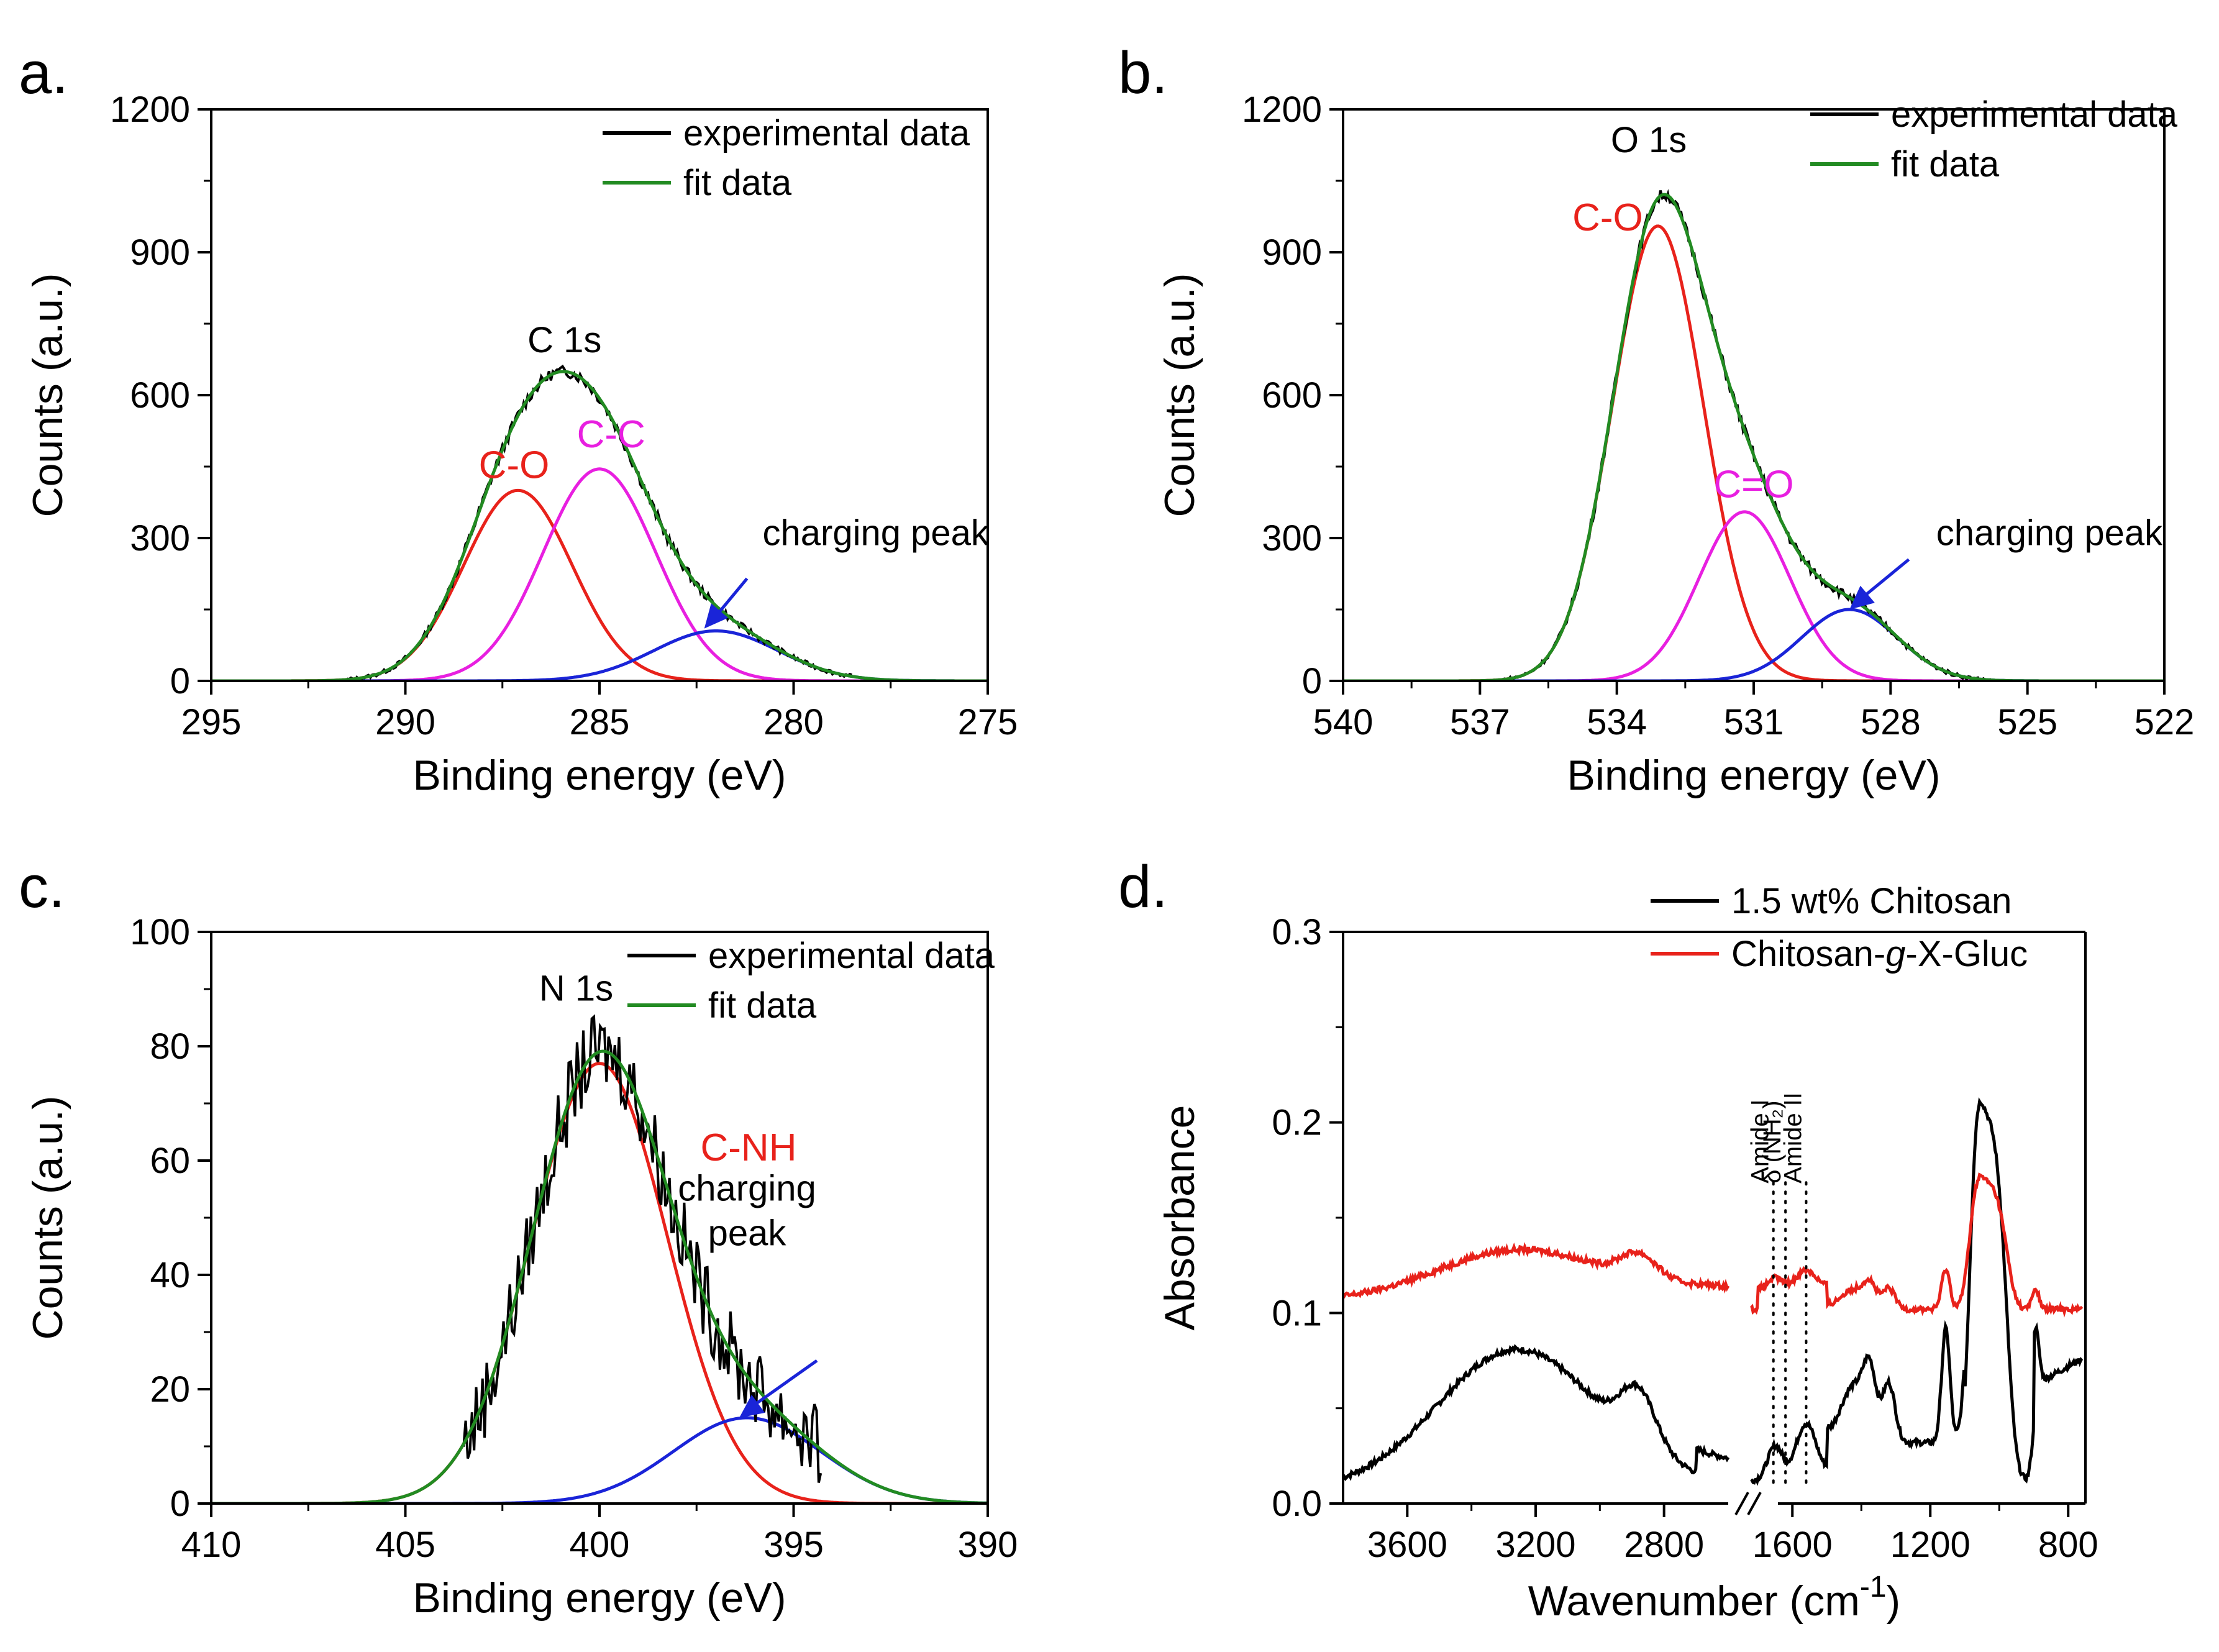 The height and width of the screenshot is (1652, 2219). I want to click on peak-title: O 1s, so click(1649, 140).